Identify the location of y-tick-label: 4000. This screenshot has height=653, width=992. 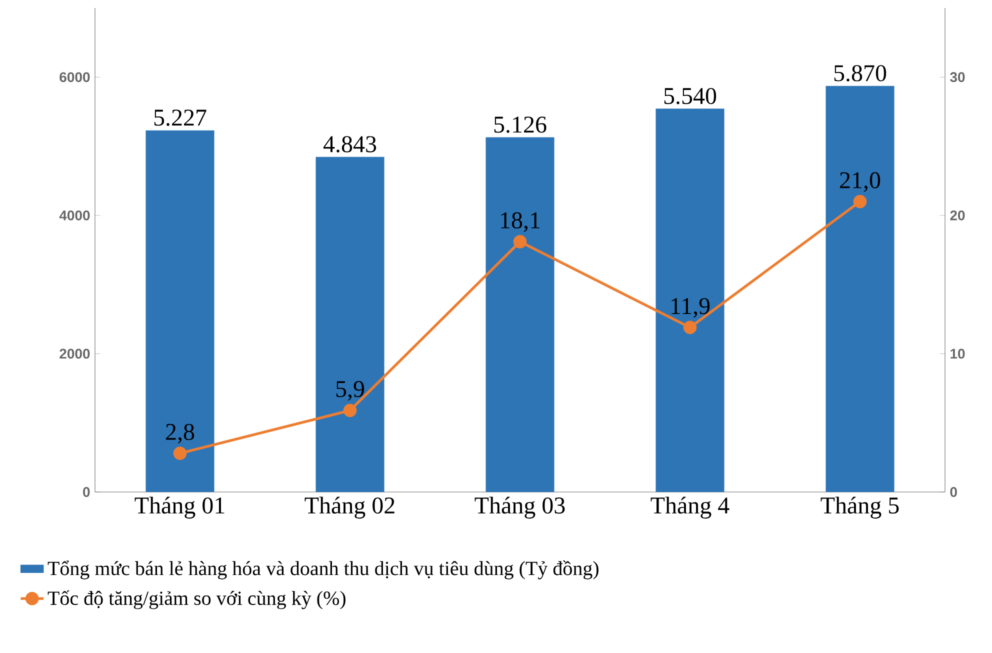
(74, 215).